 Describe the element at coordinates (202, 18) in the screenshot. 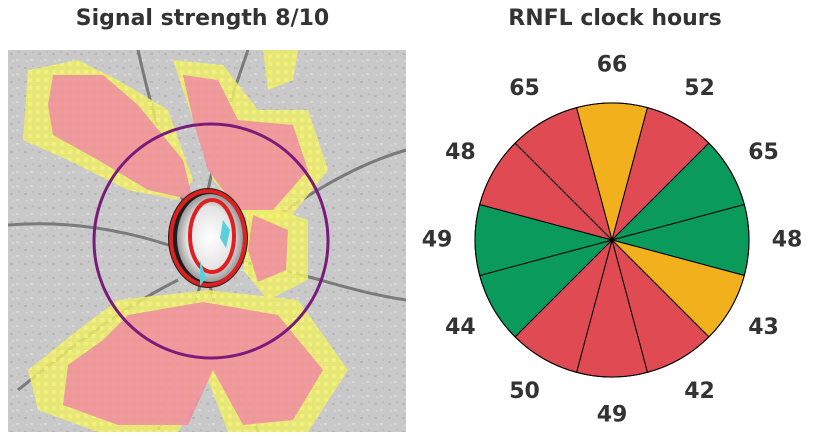

I see `signal-strength-title: Signal strength 8/10` at that location.